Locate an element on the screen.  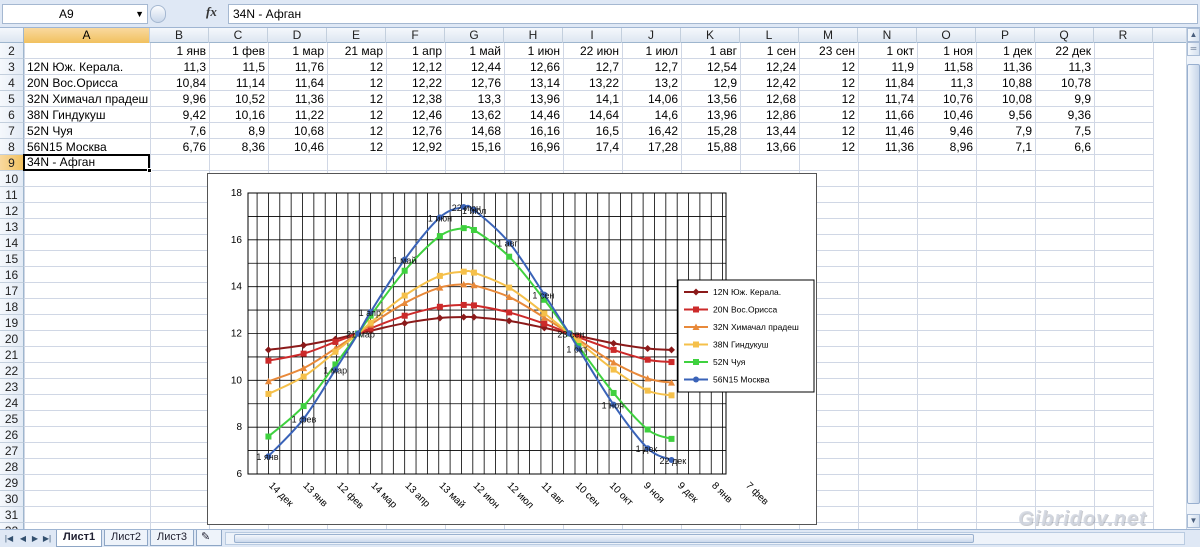
horizontal-scrollbar is located at coordinates (705, 538).